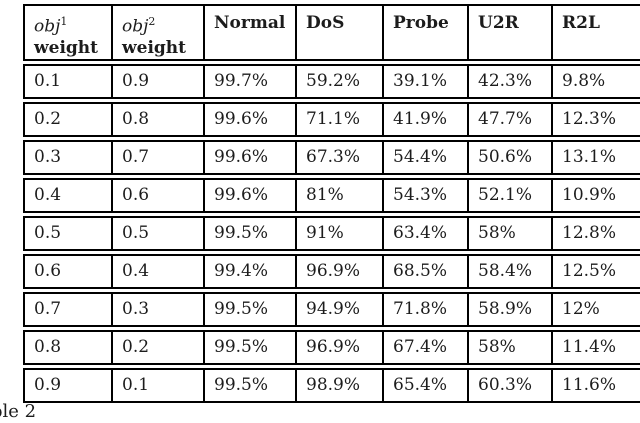  I want to click on table-cell: 63.4%, so click(426, 233).